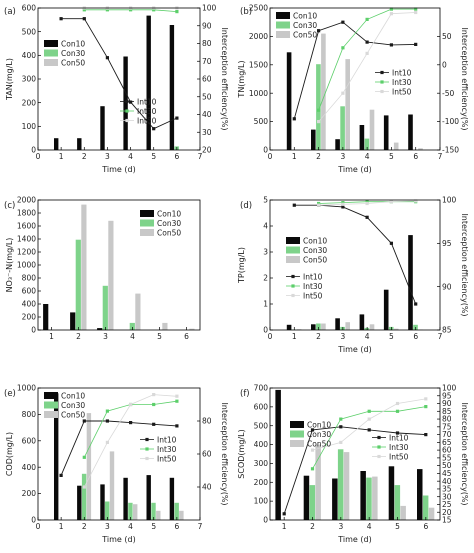  I want to click on legend-swatch-con50, so click(147, 232).